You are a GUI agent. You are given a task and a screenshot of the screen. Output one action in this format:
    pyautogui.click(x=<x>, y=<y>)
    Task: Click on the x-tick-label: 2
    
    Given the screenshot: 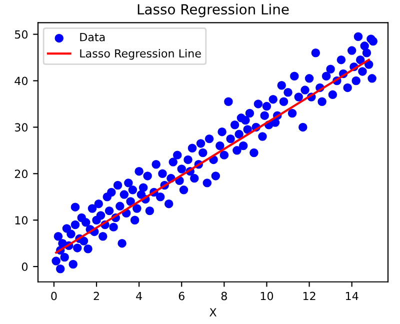 What is the action you would take?
    pyautogui.click(x=96, y=296)
    